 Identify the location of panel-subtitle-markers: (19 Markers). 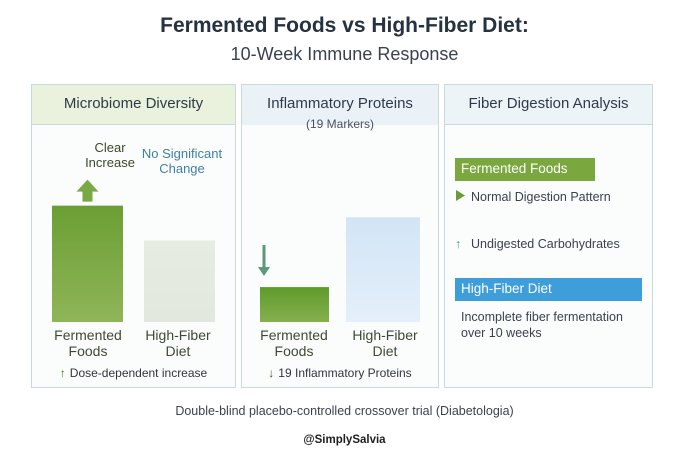
(339, 124).